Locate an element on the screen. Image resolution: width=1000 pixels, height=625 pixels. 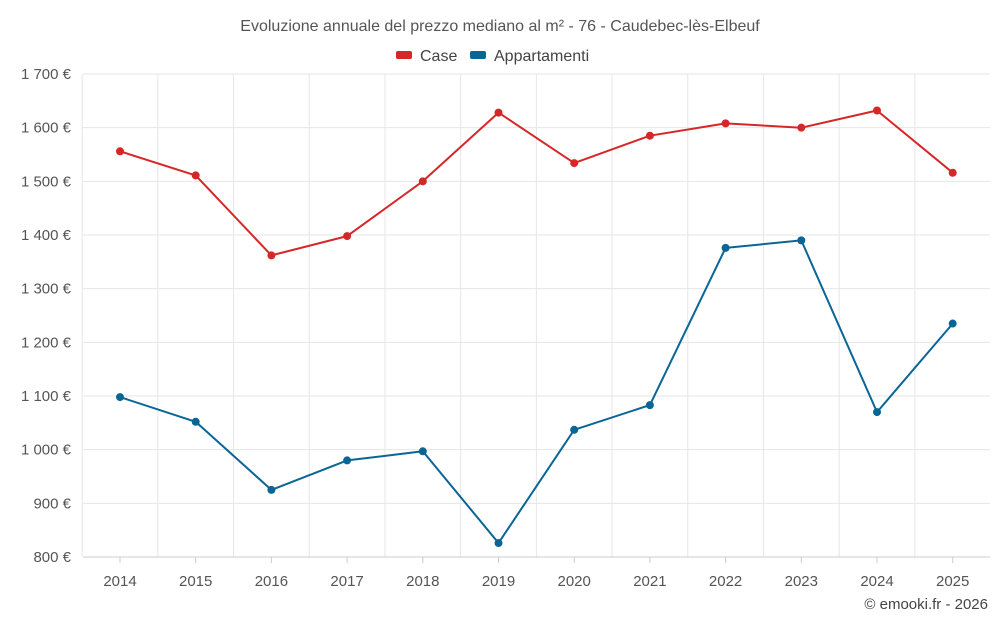
y-tick-label: 1 600 € is located at coordinates (46, 128).